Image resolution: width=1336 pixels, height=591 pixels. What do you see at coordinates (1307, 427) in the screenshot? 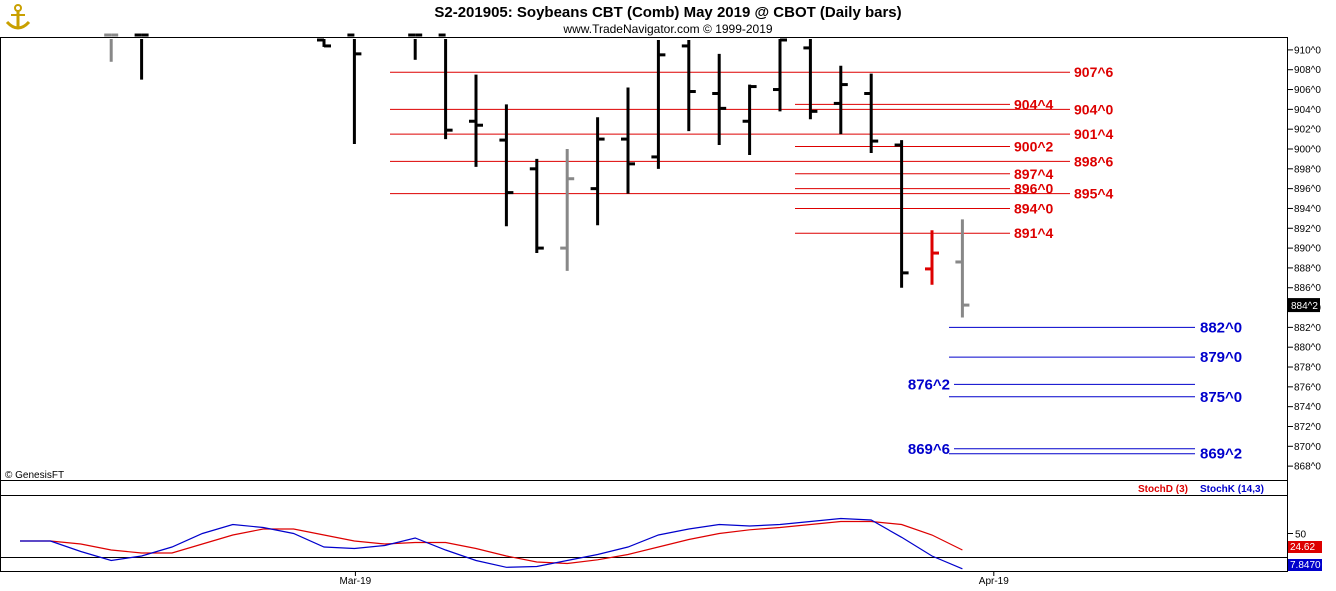
I see `price-tick-label: 872^0` at bounding box center [1307, 427].